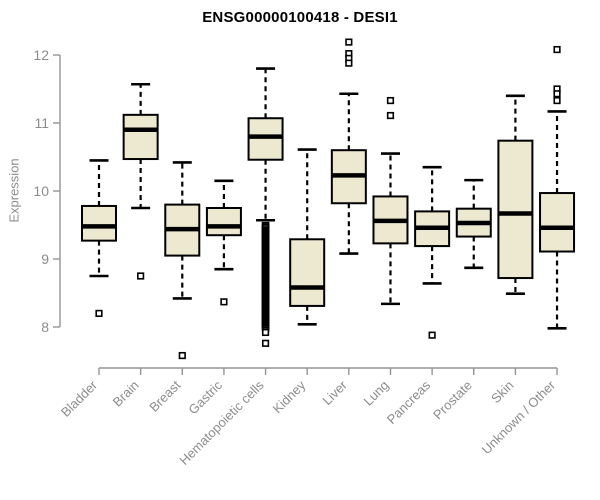 The height and width of the screenshot is (500, 600). What do you see at coordinates (452, 400) in the screenshot?
I see `x-category-label-prostate: Prostate` at bounding box center [452, 400].